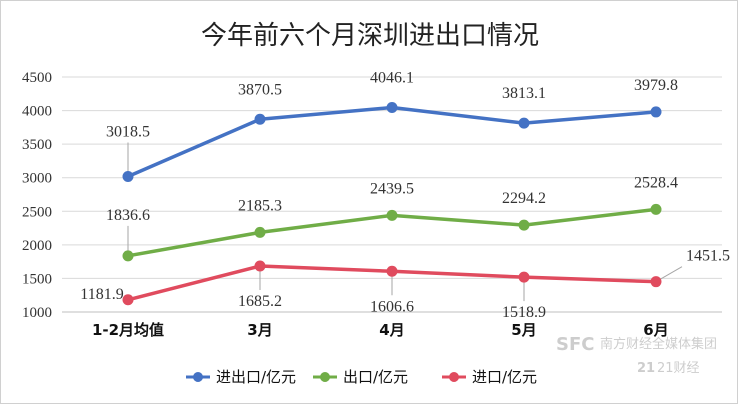  Describe the element at coordinates (392, 77) in the screenshot. I see `data-label: 4046.1` at that location.